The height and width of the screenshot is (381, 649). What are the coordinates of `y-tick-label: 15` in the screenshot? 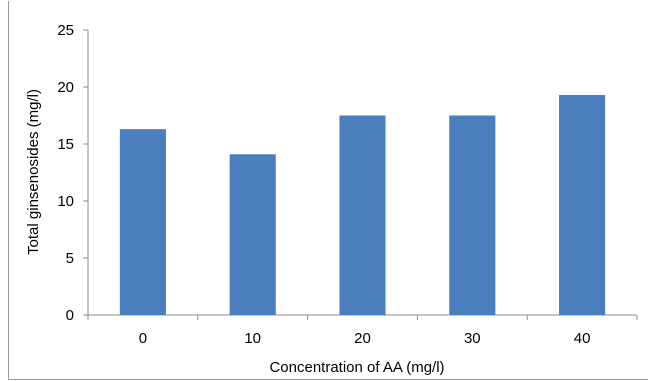 It's located at (65, 144).